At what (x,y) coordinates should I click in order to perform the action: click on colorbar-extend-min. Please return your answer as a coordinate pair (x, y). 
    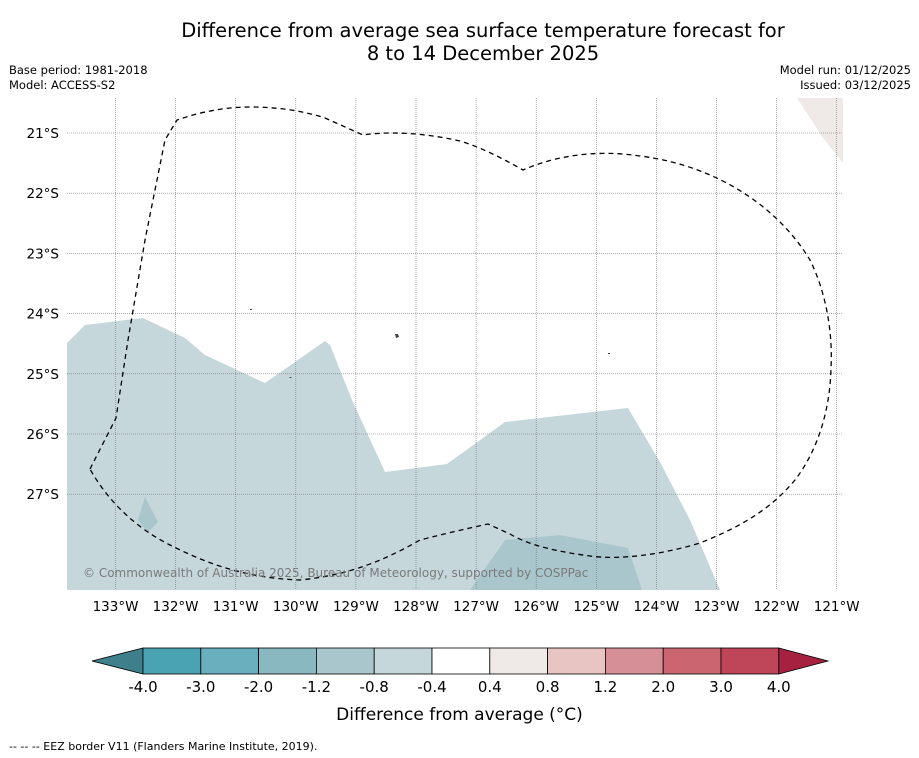
    Looking at the image, I should click on (117, 661).